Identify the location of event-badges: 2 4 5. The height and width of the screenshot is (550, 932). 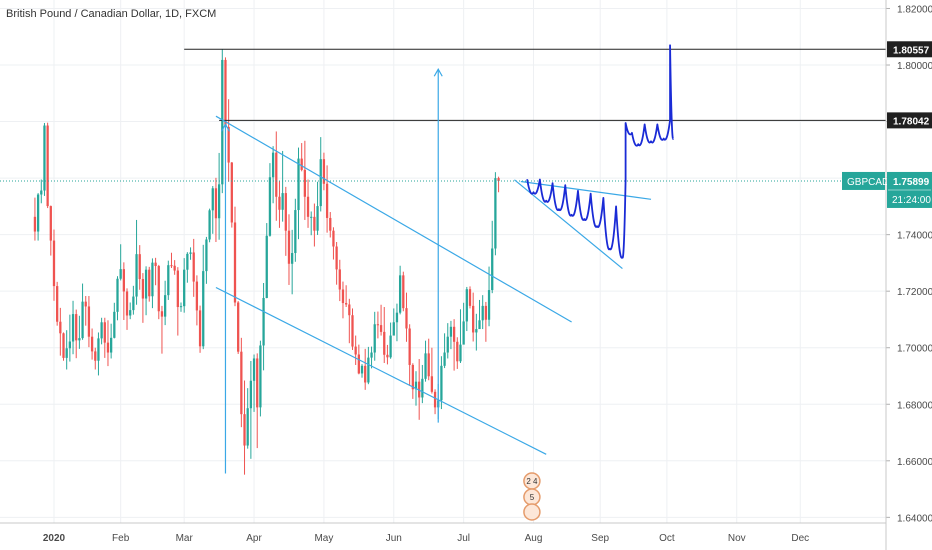
(532, 496).